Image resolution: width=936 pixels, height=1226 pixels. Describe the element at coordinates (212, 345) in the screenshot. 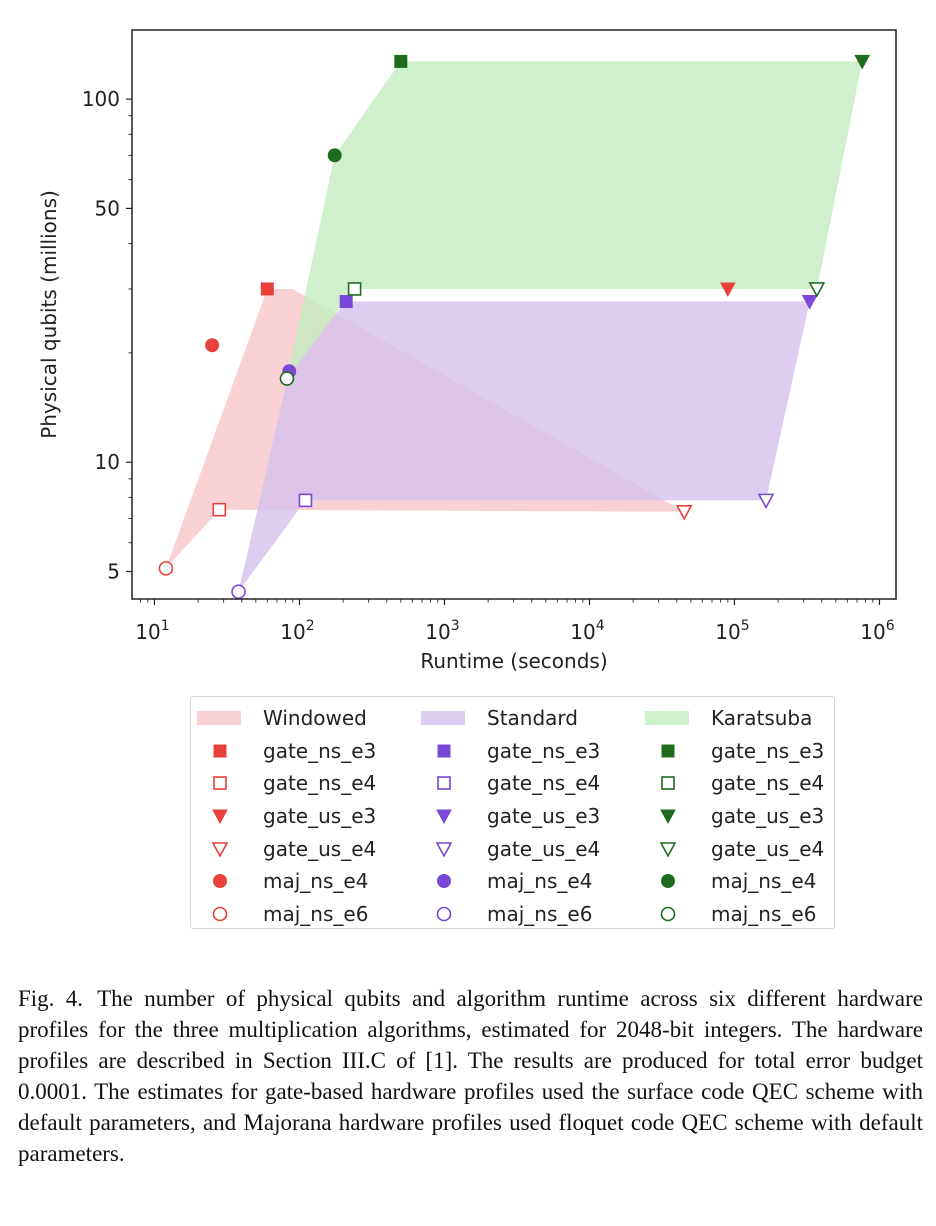

I see `point-windowed-maj-ns-e4` at that location.